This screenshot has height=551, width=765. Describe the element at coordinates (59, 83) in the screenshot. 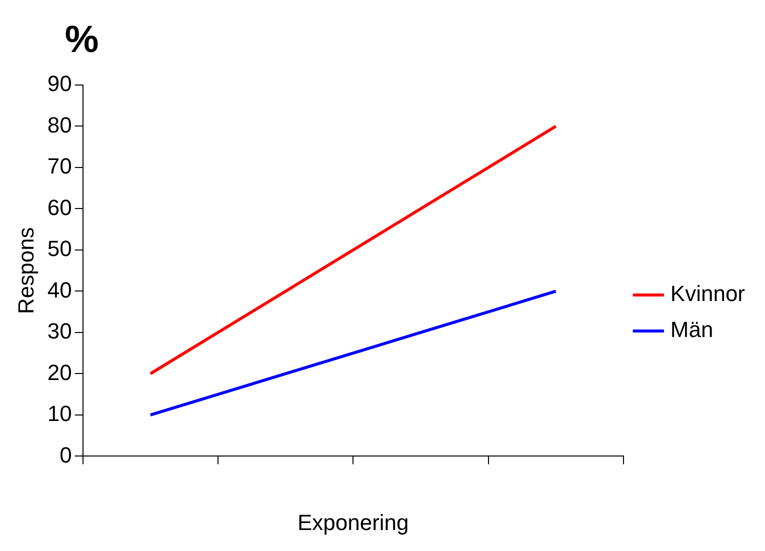

I see `y-tick-label: 90` at that location.